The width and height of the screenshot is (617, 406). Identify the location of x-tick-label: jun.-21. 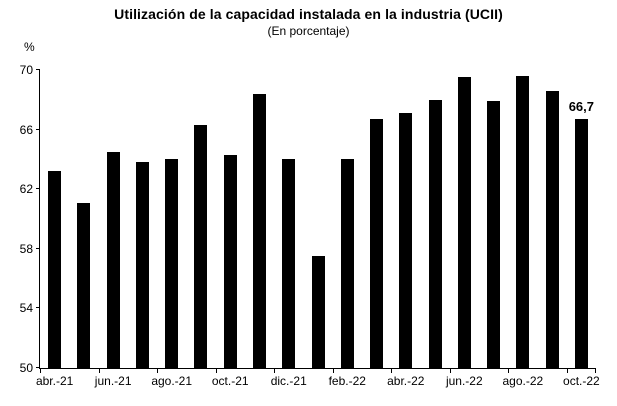
(113, 381).